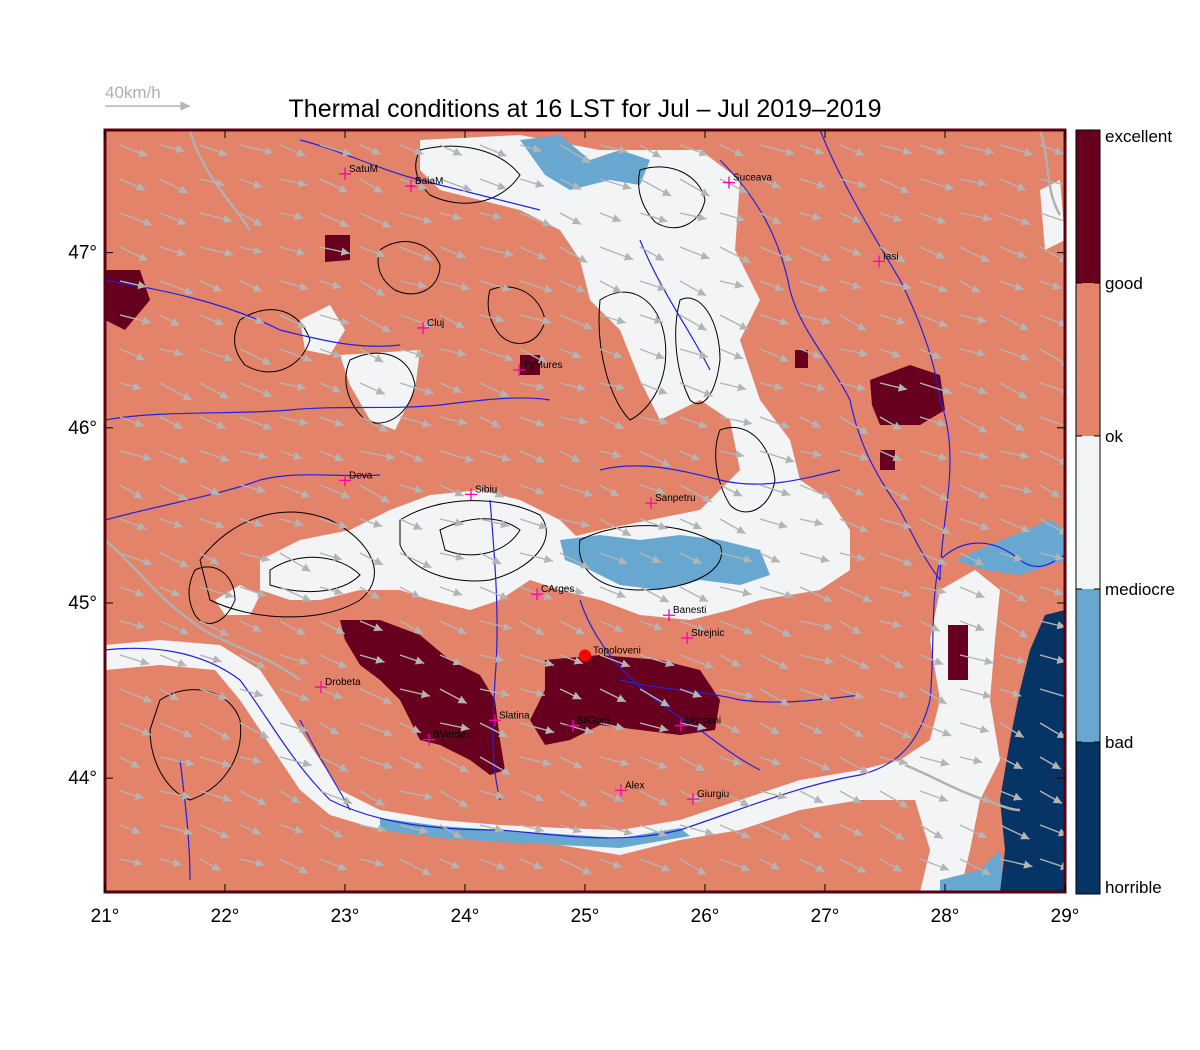 Image resolution: width=1200 pixels, height=1050 pixels. Describe the element at coordinates (465, 916) in the screenshot. I see `x-tick-label: 24°` at that location.